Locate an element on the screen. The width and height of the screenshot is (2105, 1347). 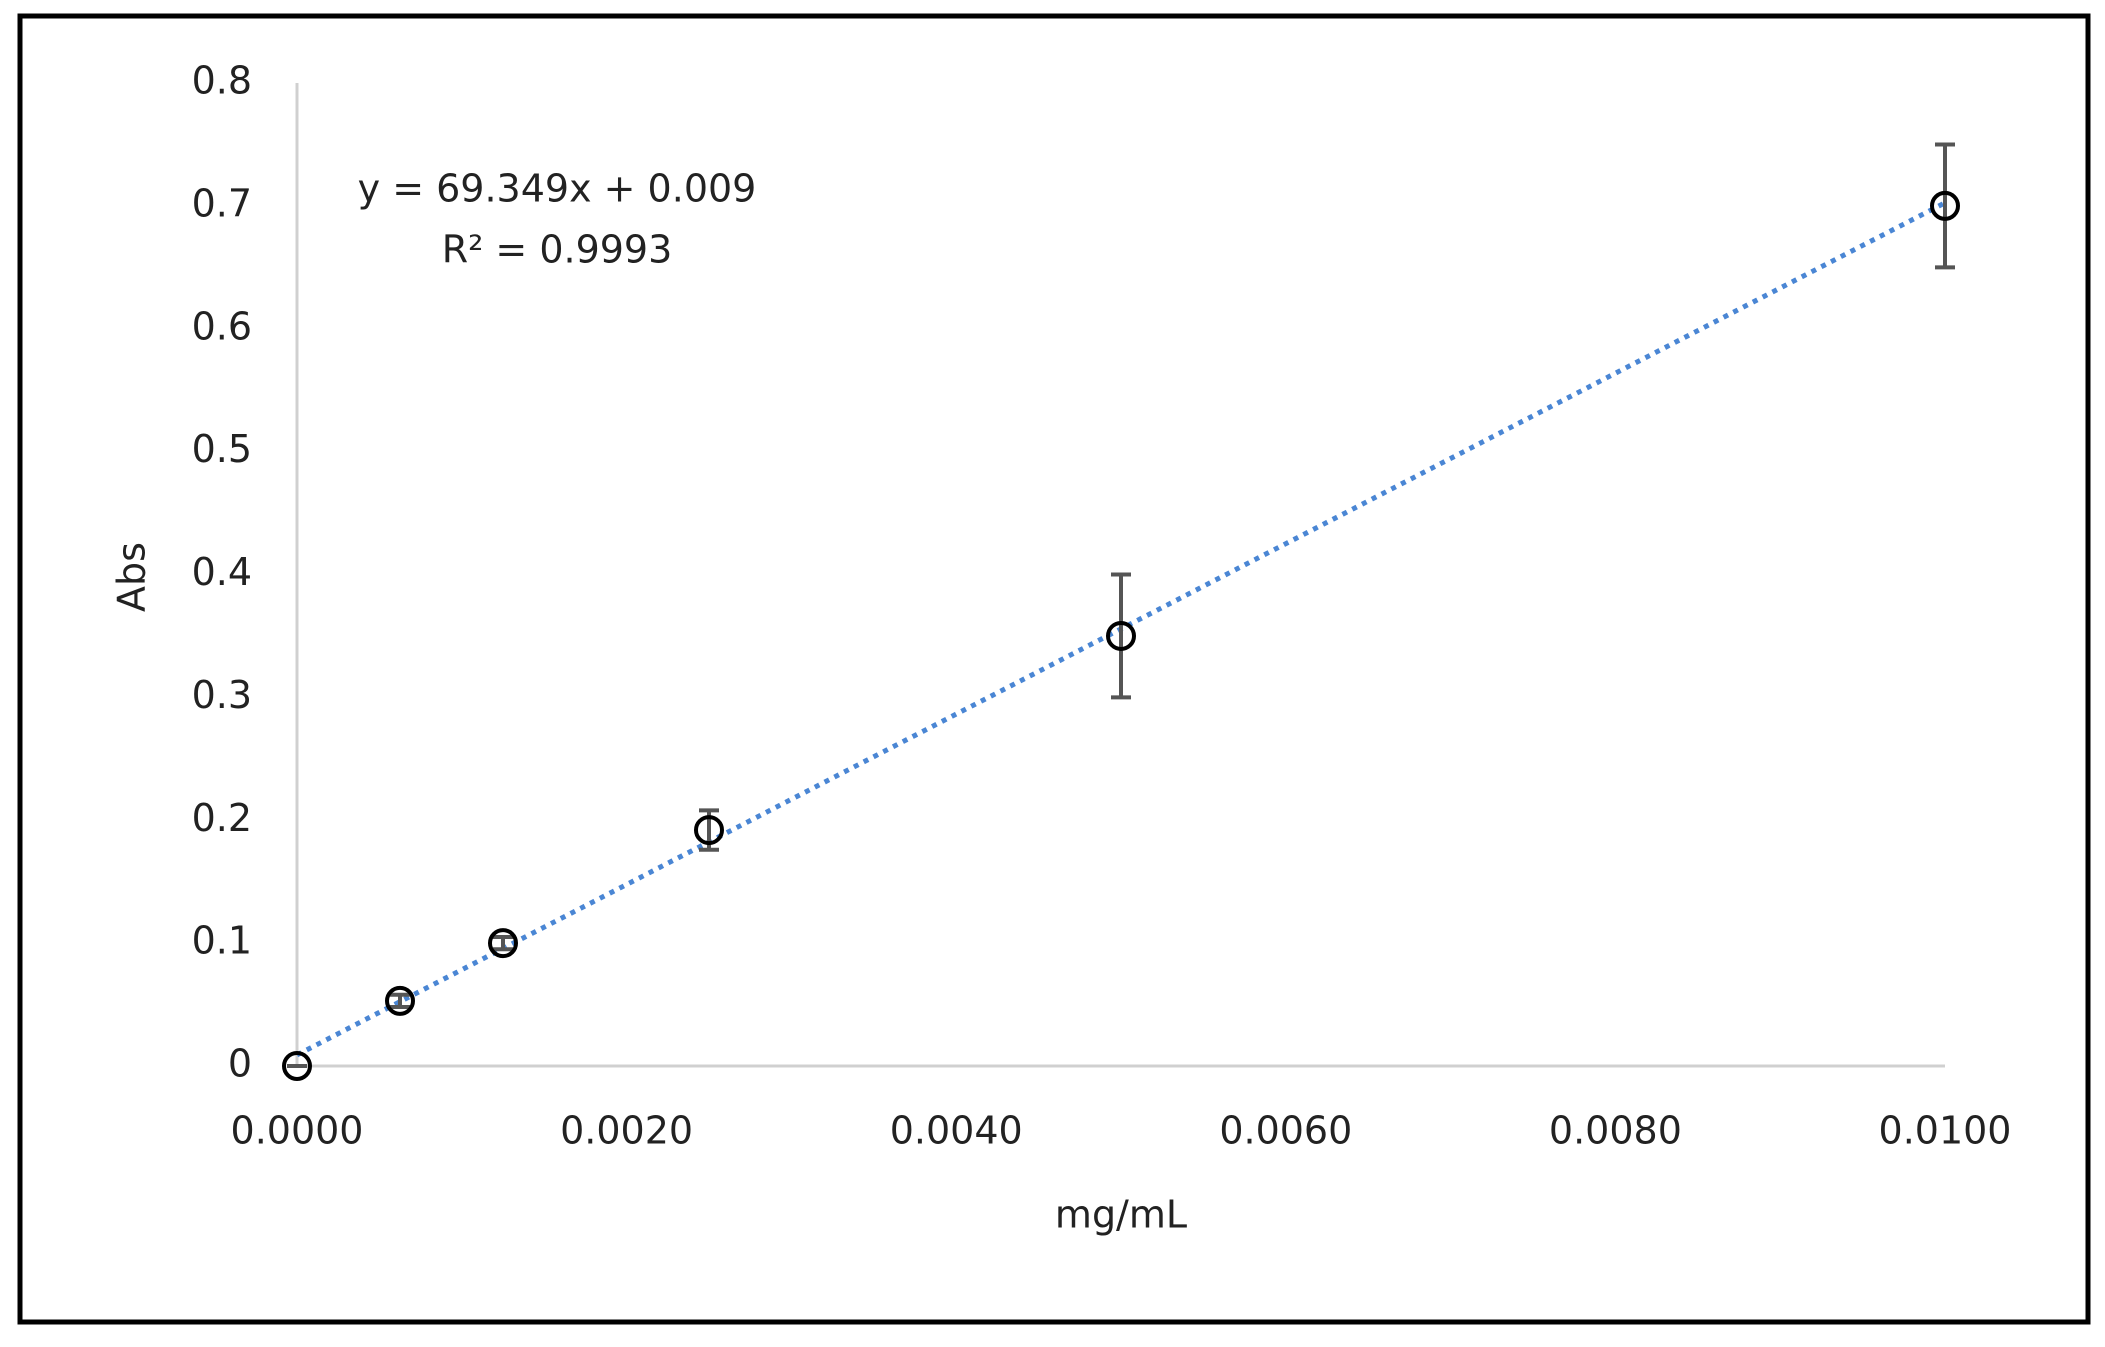
x-tick-label: 0.0060 is located at coordinates (1285, 1131).